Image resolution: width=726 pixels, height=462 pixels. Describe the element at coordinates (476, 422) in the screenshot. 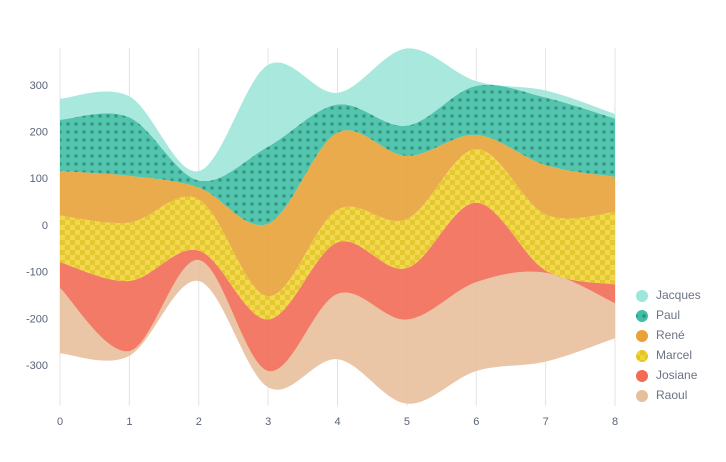

I see `x-tick-label: 6` at that location.